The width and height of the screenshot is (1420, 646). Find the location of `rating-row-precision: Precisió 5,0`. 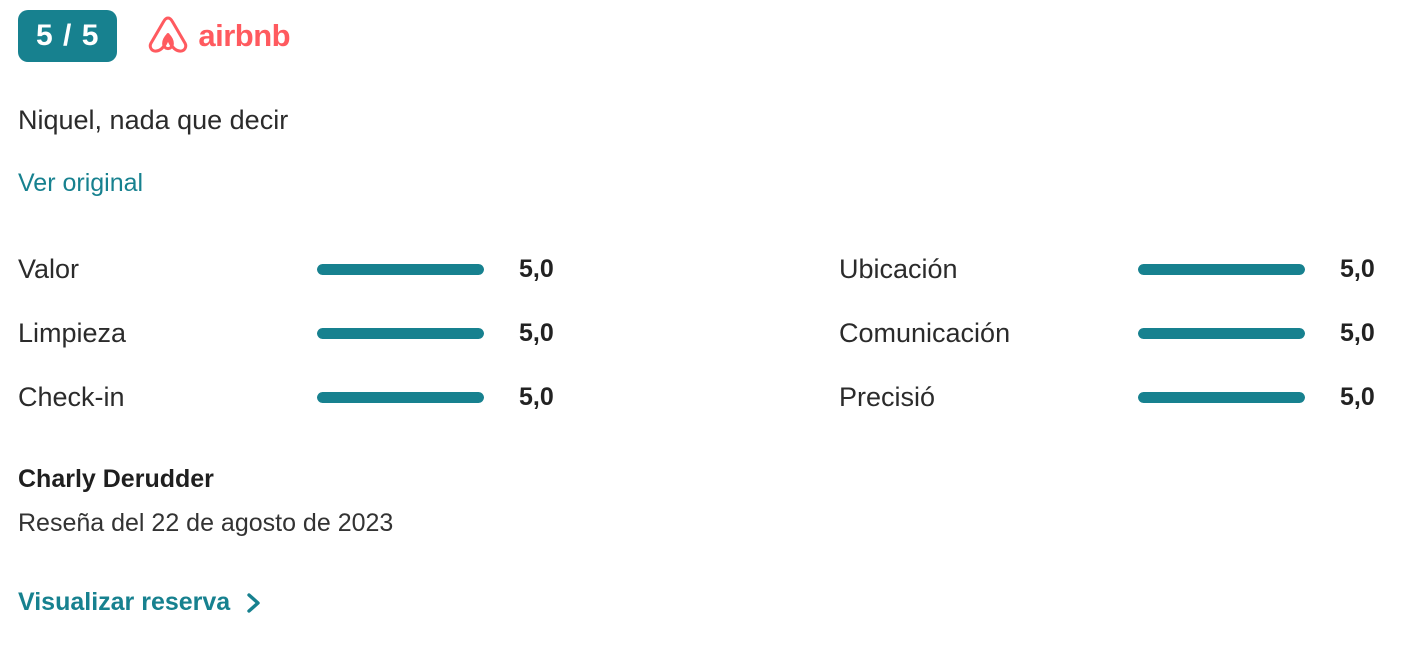

rating-row-precision: Precisió 5,0 is located at coordinates (1107, 397).